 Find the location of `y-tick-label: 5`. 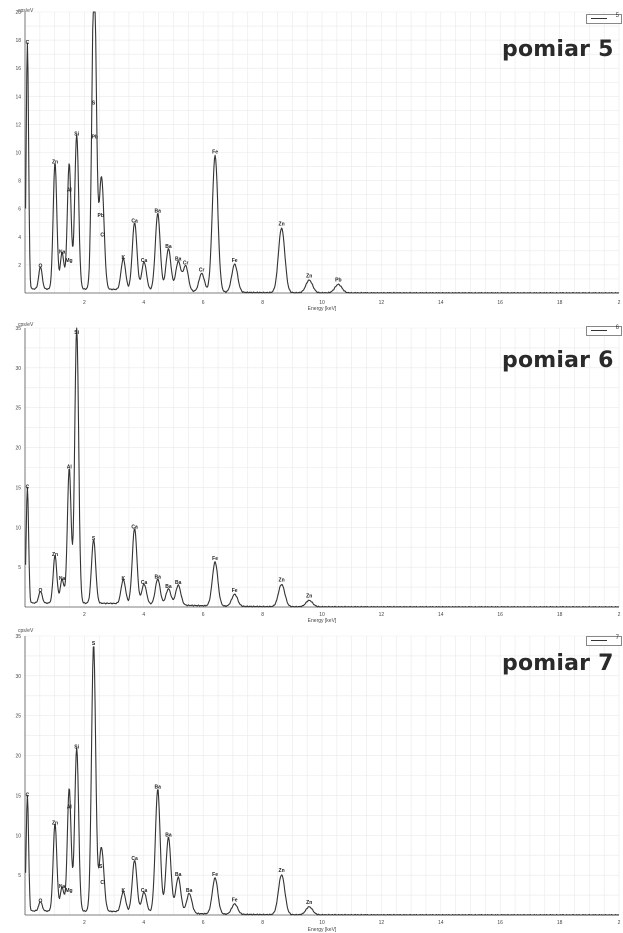

y-tick-label: 5 is located at coordinates (19, 568).